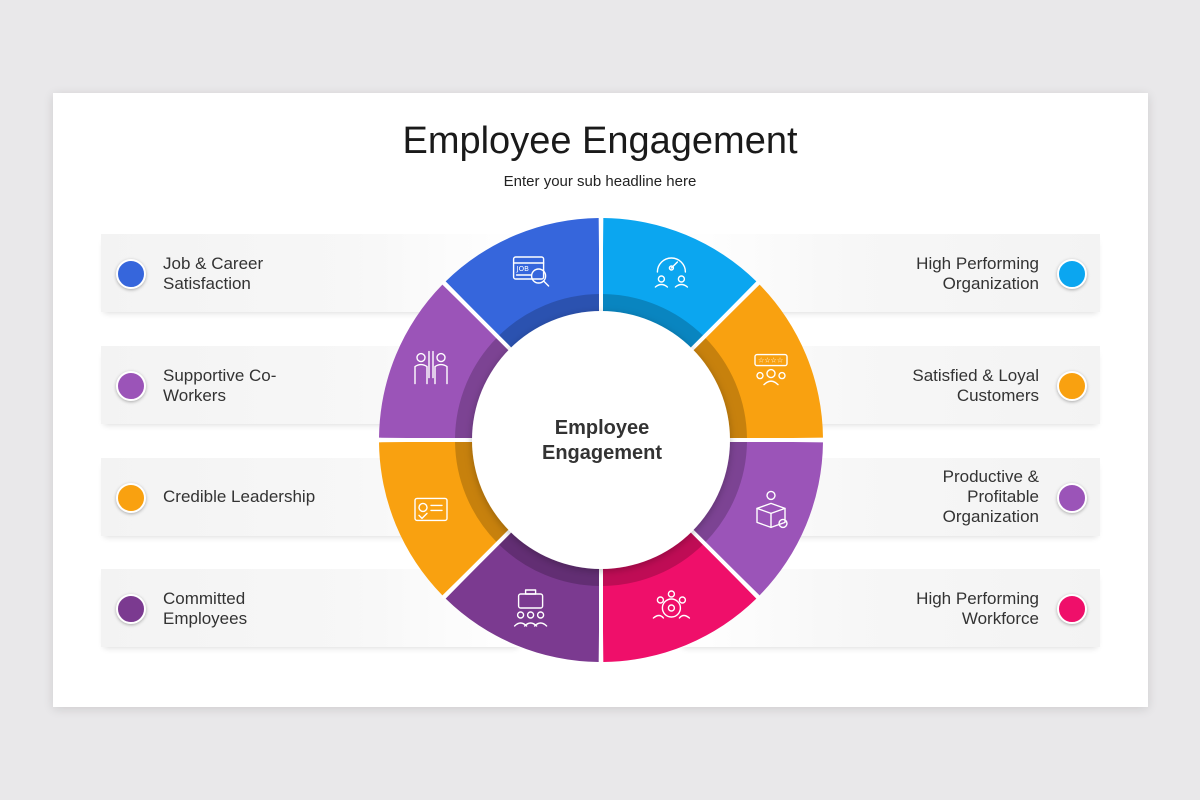  I want to click on center-circle, so click(601, 440).